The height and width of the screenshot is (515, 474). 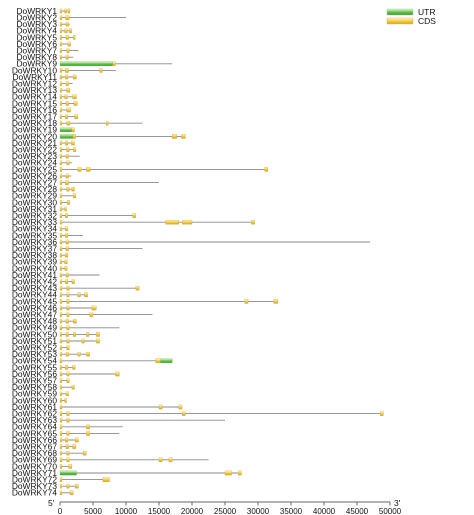 I want to click on gene-label: DoWRKY22, so click(x=34, y=150).